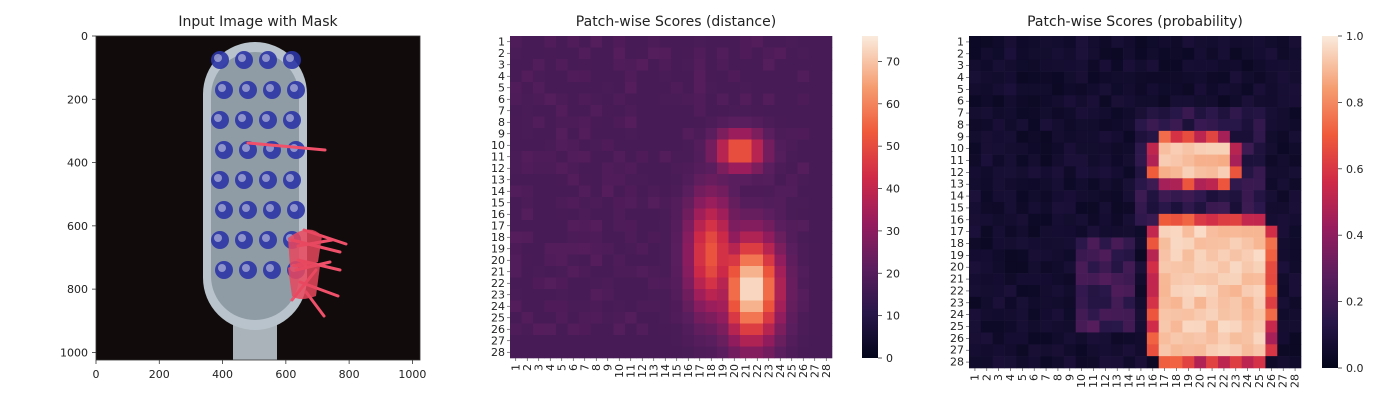 This screenshot has width=1400, height=400. What do you see at coordinates (538, 367) in the screenshot?
I see `col-label: 3` at bounding box center [538, 367].